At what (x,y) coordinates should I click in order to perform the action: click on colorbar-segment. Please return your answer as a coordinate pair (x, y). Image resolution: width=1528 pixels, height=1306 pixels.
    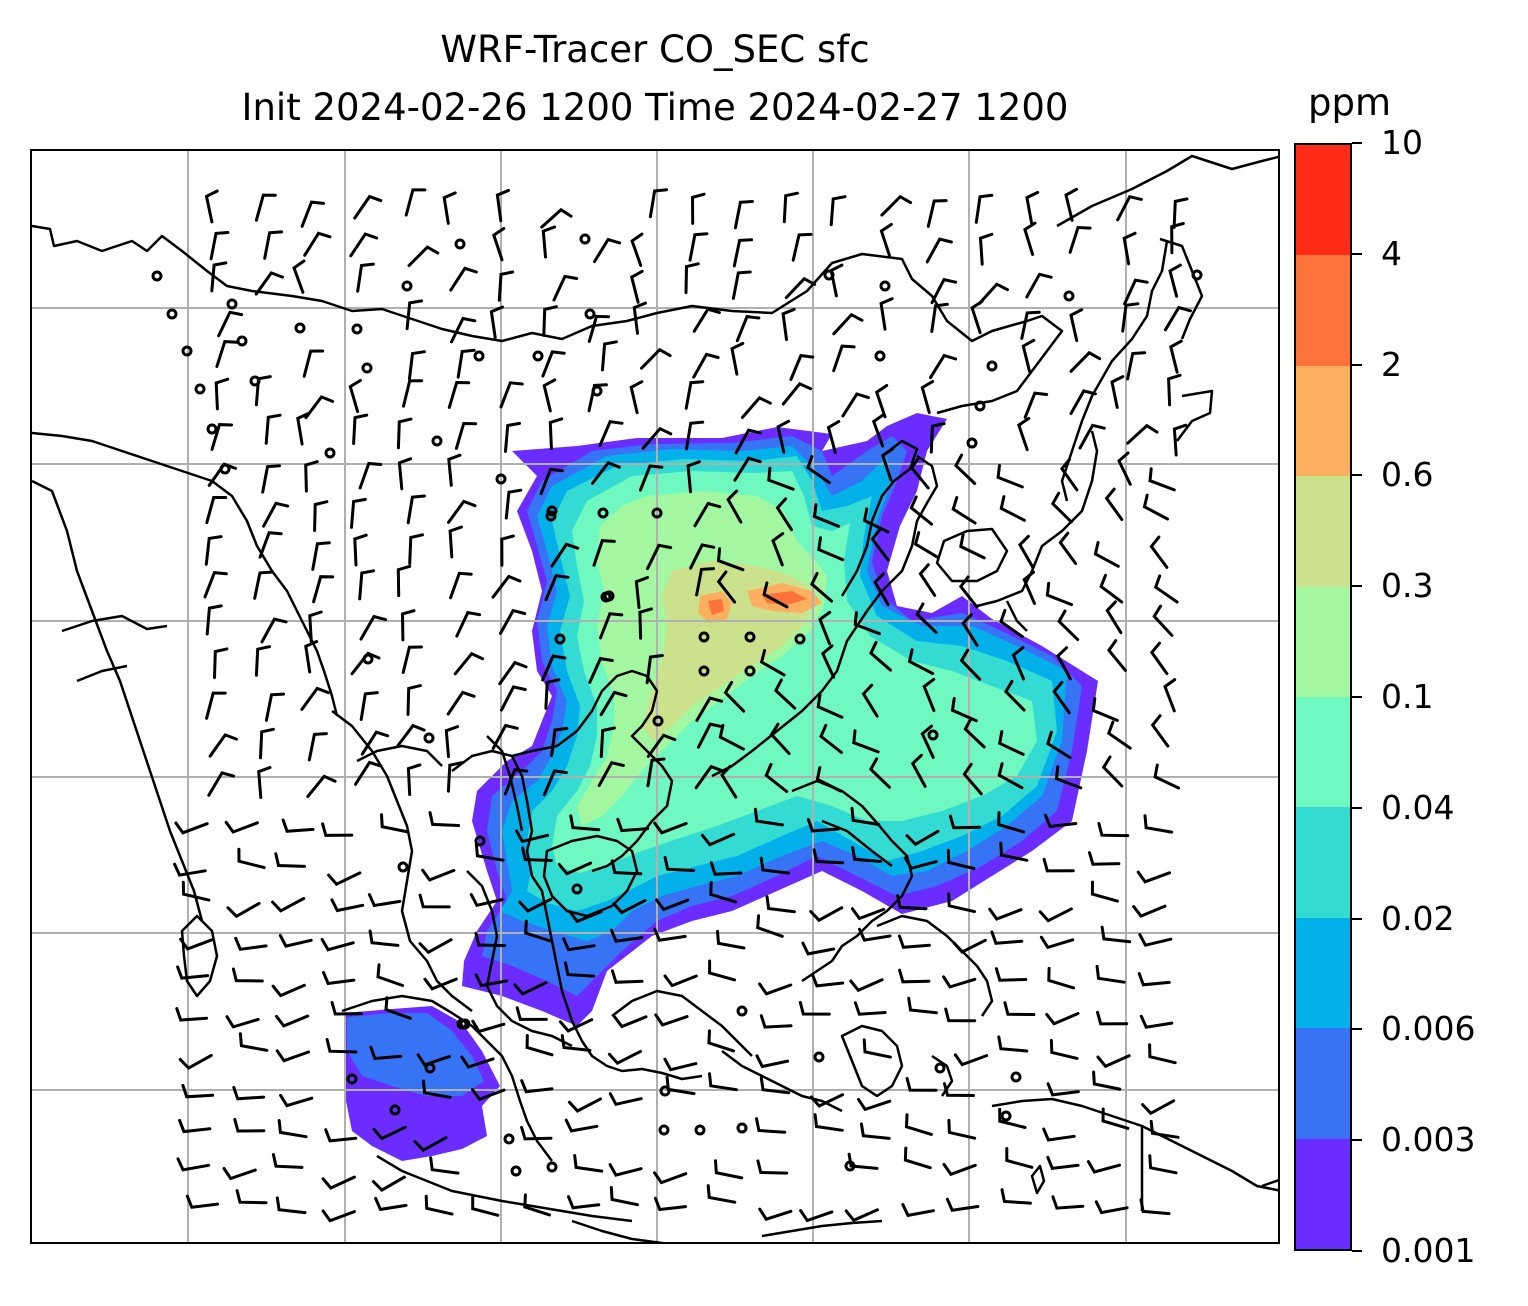
    Looking at the image, I should click on (1323, 973).